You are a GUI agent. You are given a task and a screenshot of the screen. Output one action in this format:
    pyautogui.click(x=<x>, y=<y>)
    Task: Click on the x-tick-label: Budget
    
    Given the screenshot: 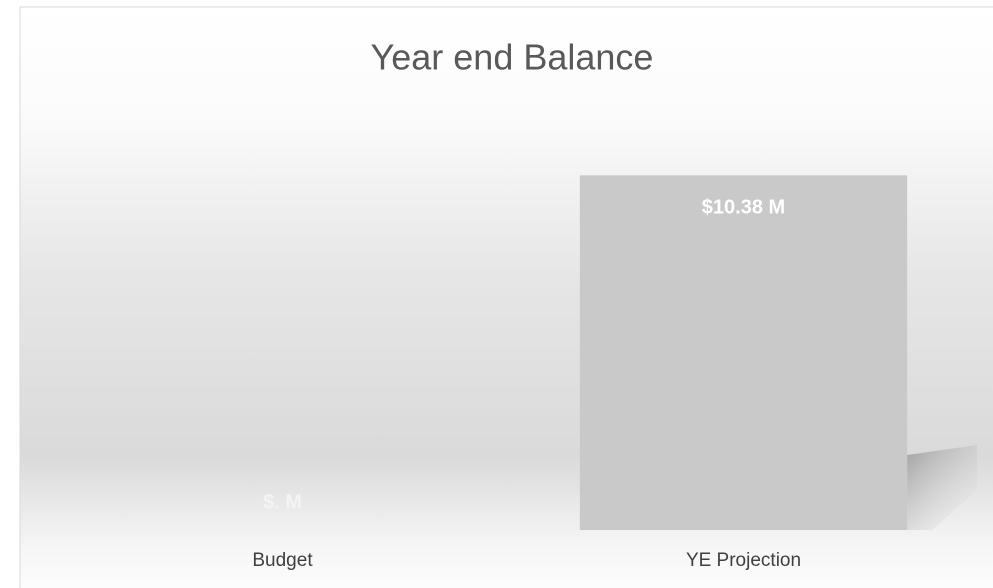 What is the action you would take?
    pyautogui.click(x=282, y=560)
    